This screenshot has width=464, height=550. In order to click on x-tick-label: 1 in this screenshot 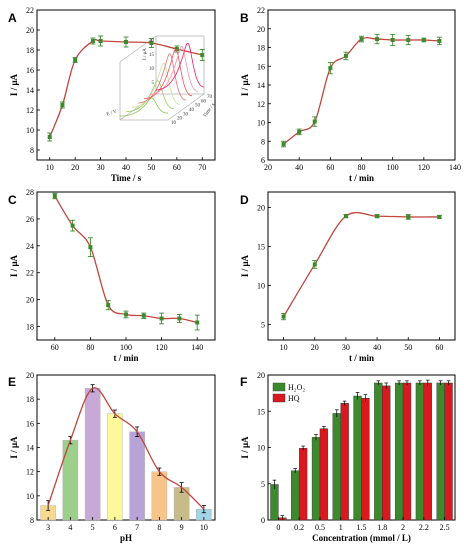, I will do `click(341, 527)`.